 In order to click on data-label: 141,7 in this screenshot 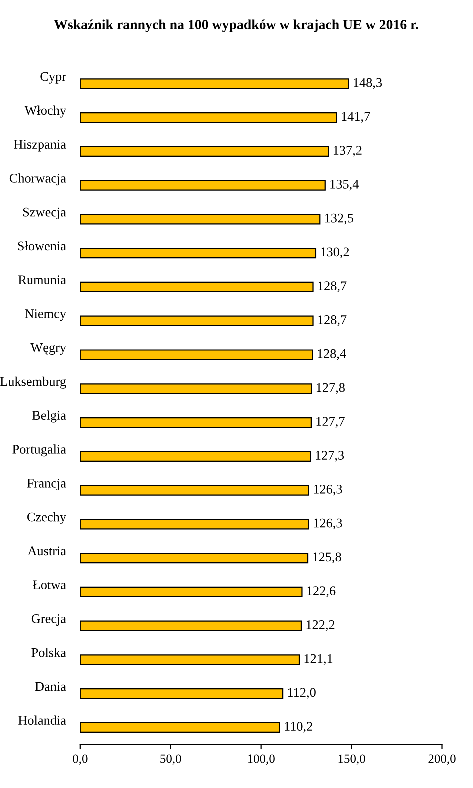, I will do `click(356, 118)`.